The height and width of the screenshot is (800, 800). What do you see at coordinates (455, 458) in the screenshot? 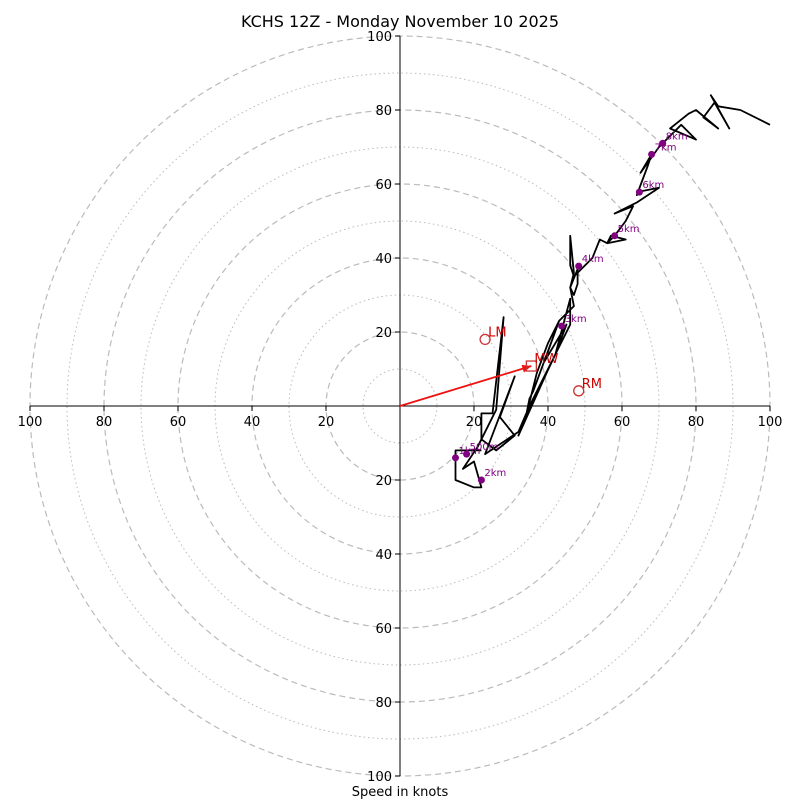
I see `height-point-1km` at bounding box center [455, 458].